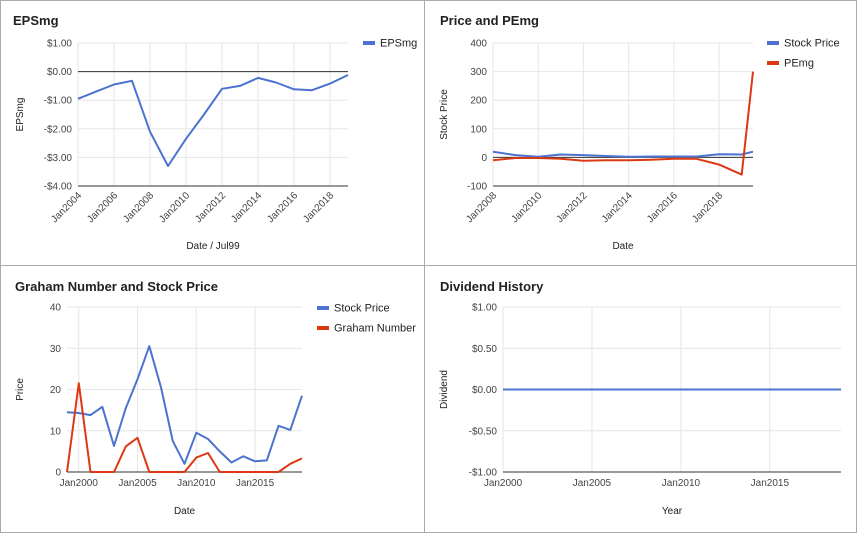  Describe the element at coordinates (56, 390) in the screenshot. I see `y-tick-label: 20` at that location.